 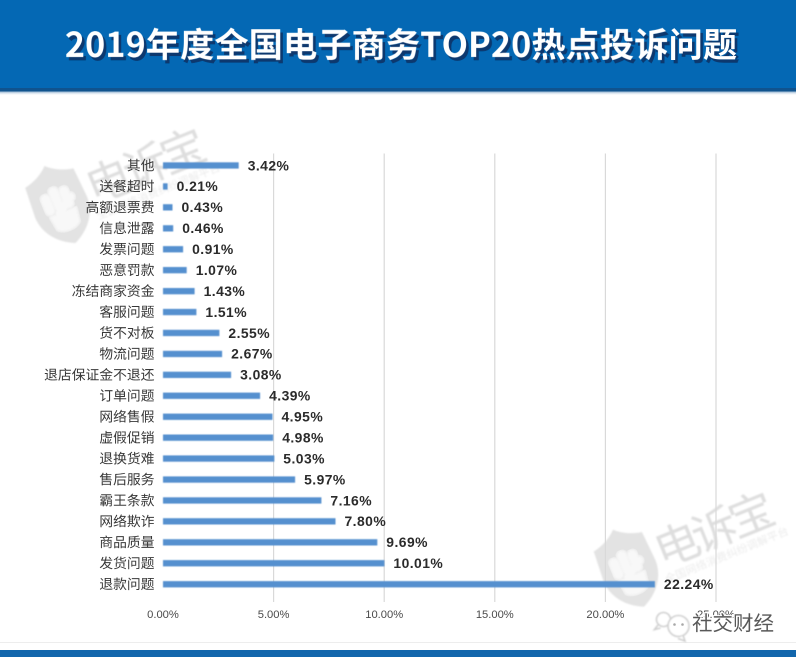 What do you see at coordinates (605, 615) in the screenshot?
I see `svg-text: 20.00%` at bounding box center [605, 615].